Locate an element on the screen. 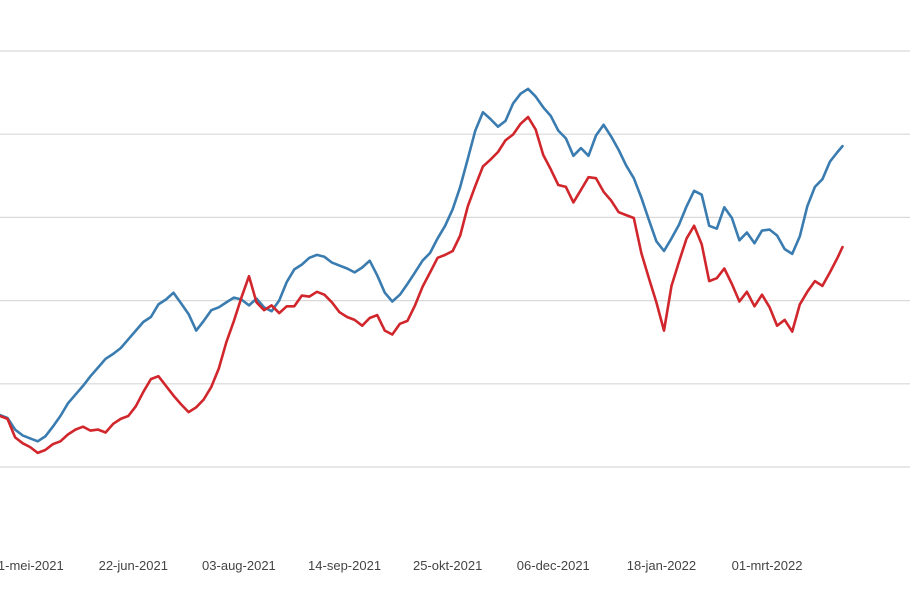  x-tick-label: 03-aug-2021 is located at coordinates (239, 565).